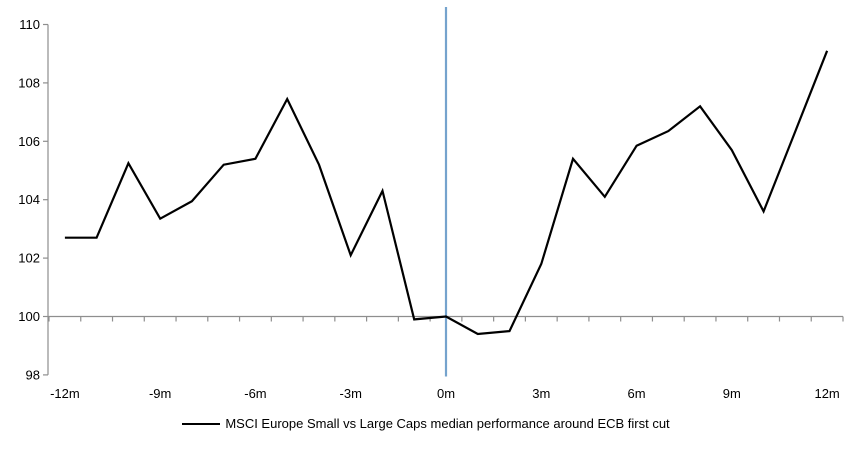 The image size is (852, 450). What do you see at coordinates (541, 393) in the screenshot?
I see `x-tick-label: 3m` at bounding box center [541, 393].